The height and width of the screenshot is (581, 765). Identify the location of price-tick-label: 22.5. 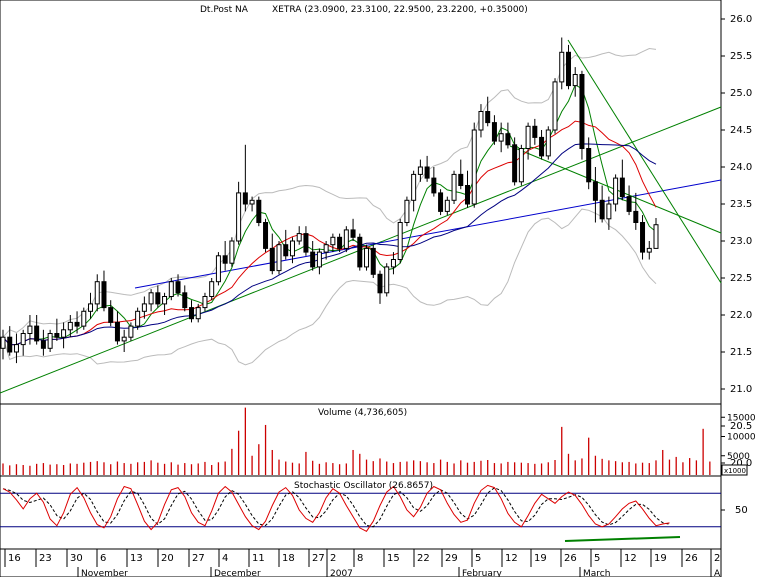
(741, 278).